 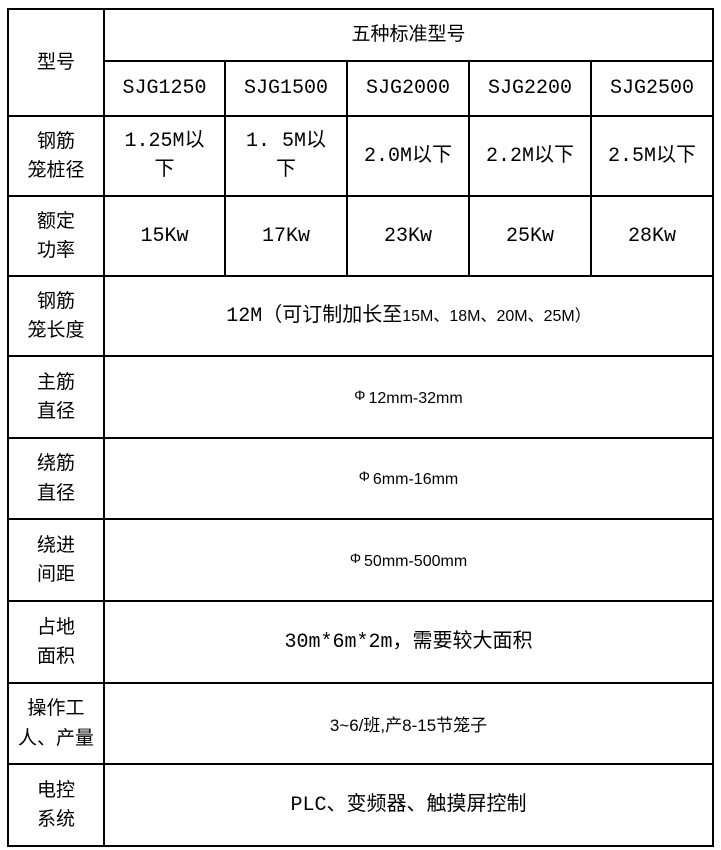 I want to click on row-label: 钢筋 笼长度, so click(x=56, y=316).